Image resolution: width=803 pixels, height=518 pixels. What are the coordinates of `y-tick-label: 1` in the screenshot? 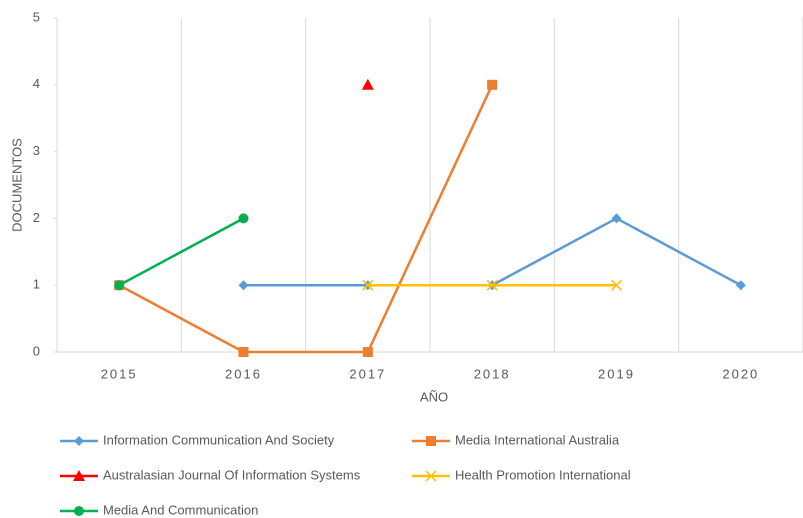 It's located at (36, 284).